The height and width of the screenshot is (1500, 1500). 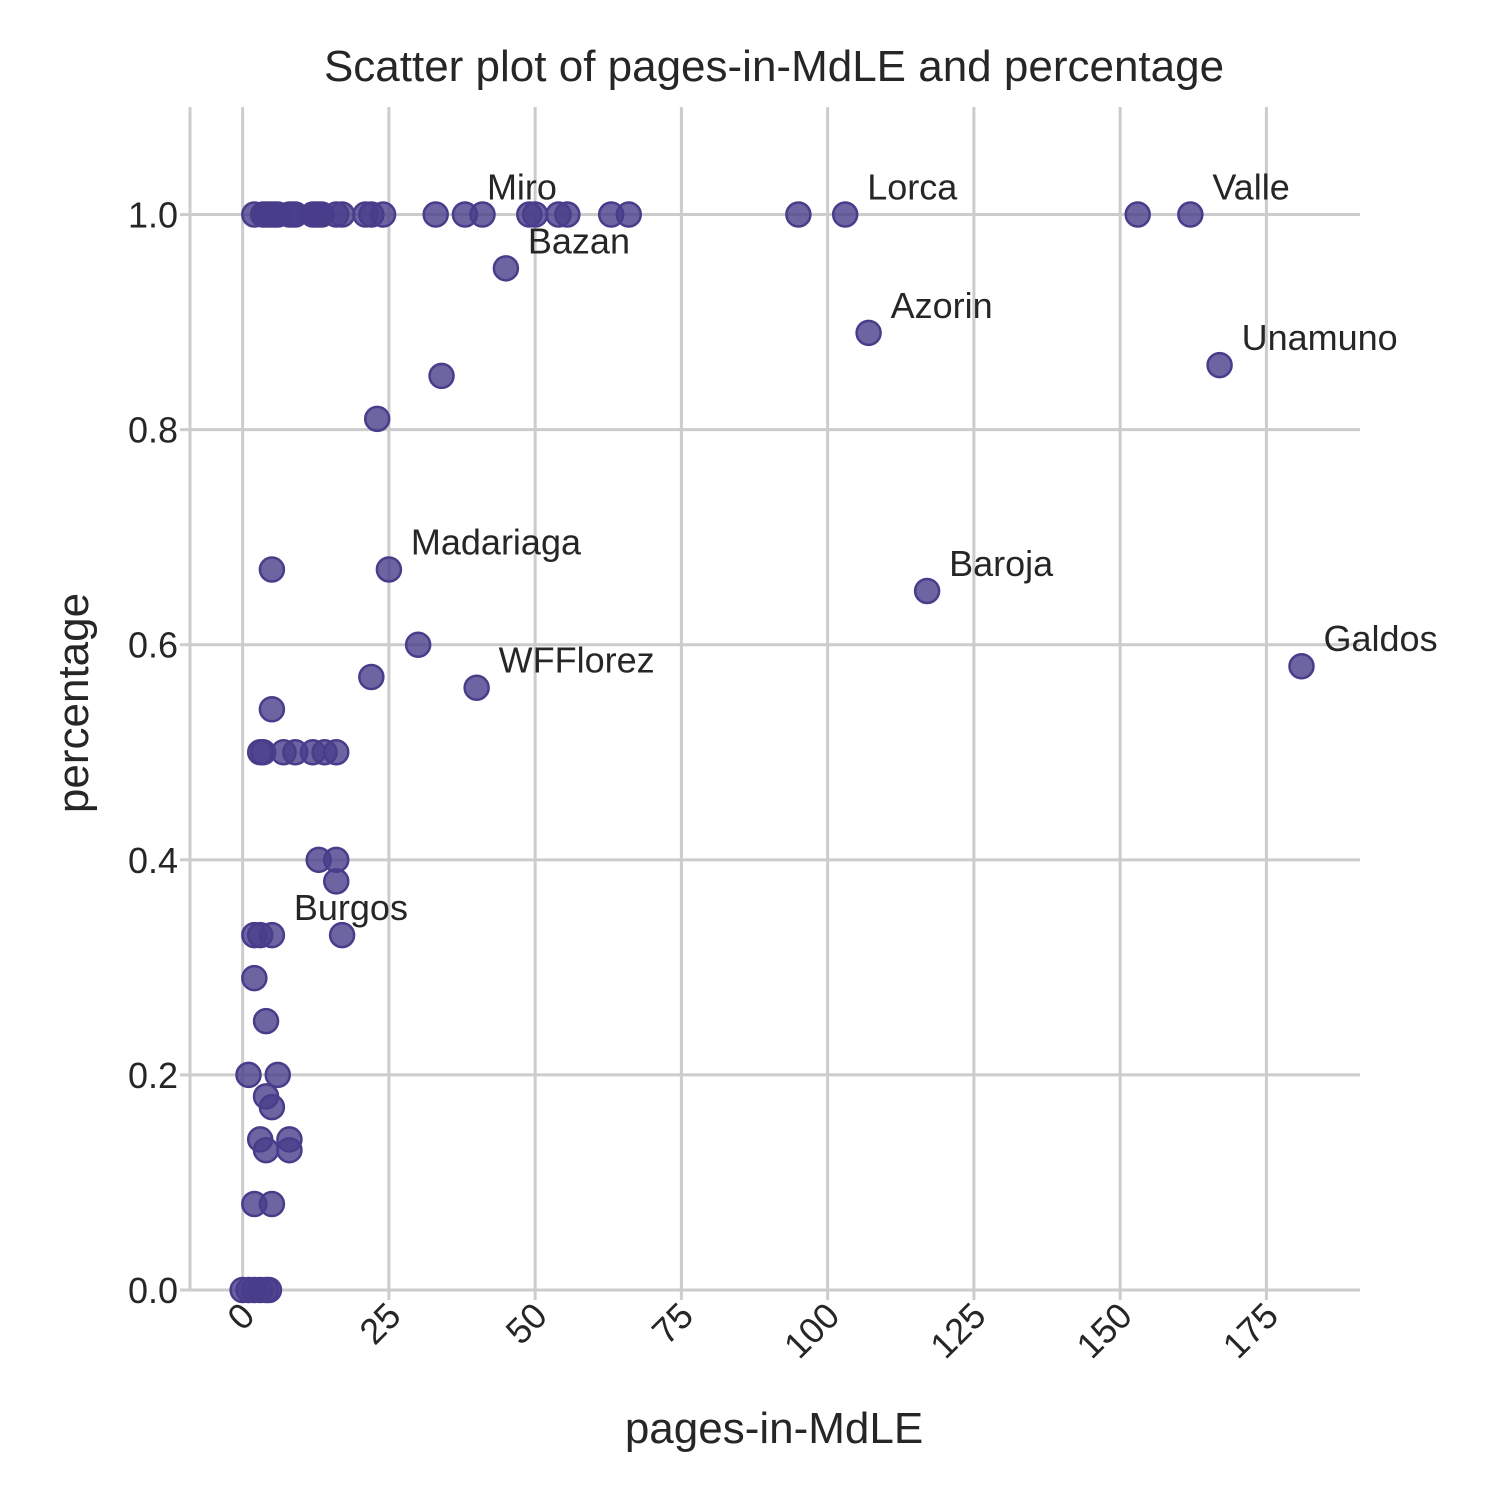 What do you see at coordinates (942, 305) in the screenshot?
I see `point-annotation: Azorin` at bounding box center [942, 305].